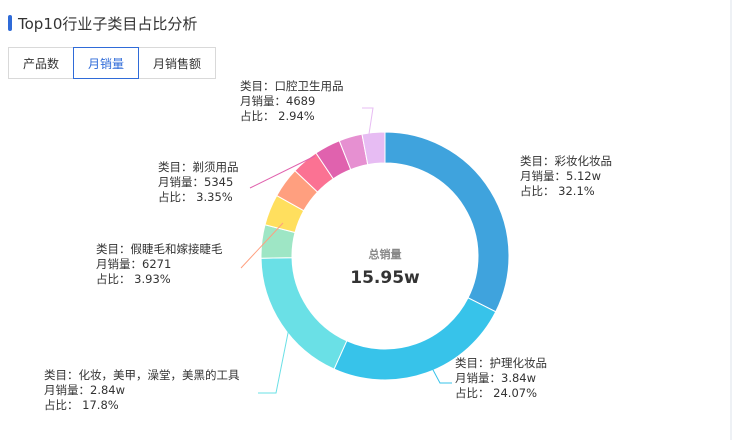 Image resolution: width=732 pixels, height=440 pixels. I want to click on metric-tabs: 产品数 月销量 月销售额, so click(112, 63).